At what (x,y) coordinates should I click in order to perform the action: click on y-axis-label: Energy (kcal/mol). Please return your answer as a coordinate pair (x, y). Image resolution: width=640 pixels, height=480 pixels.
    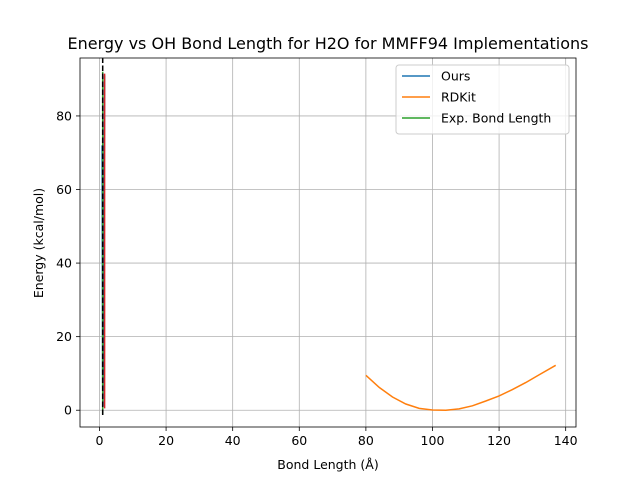
    Looking at the image, I should click on (38, 243).